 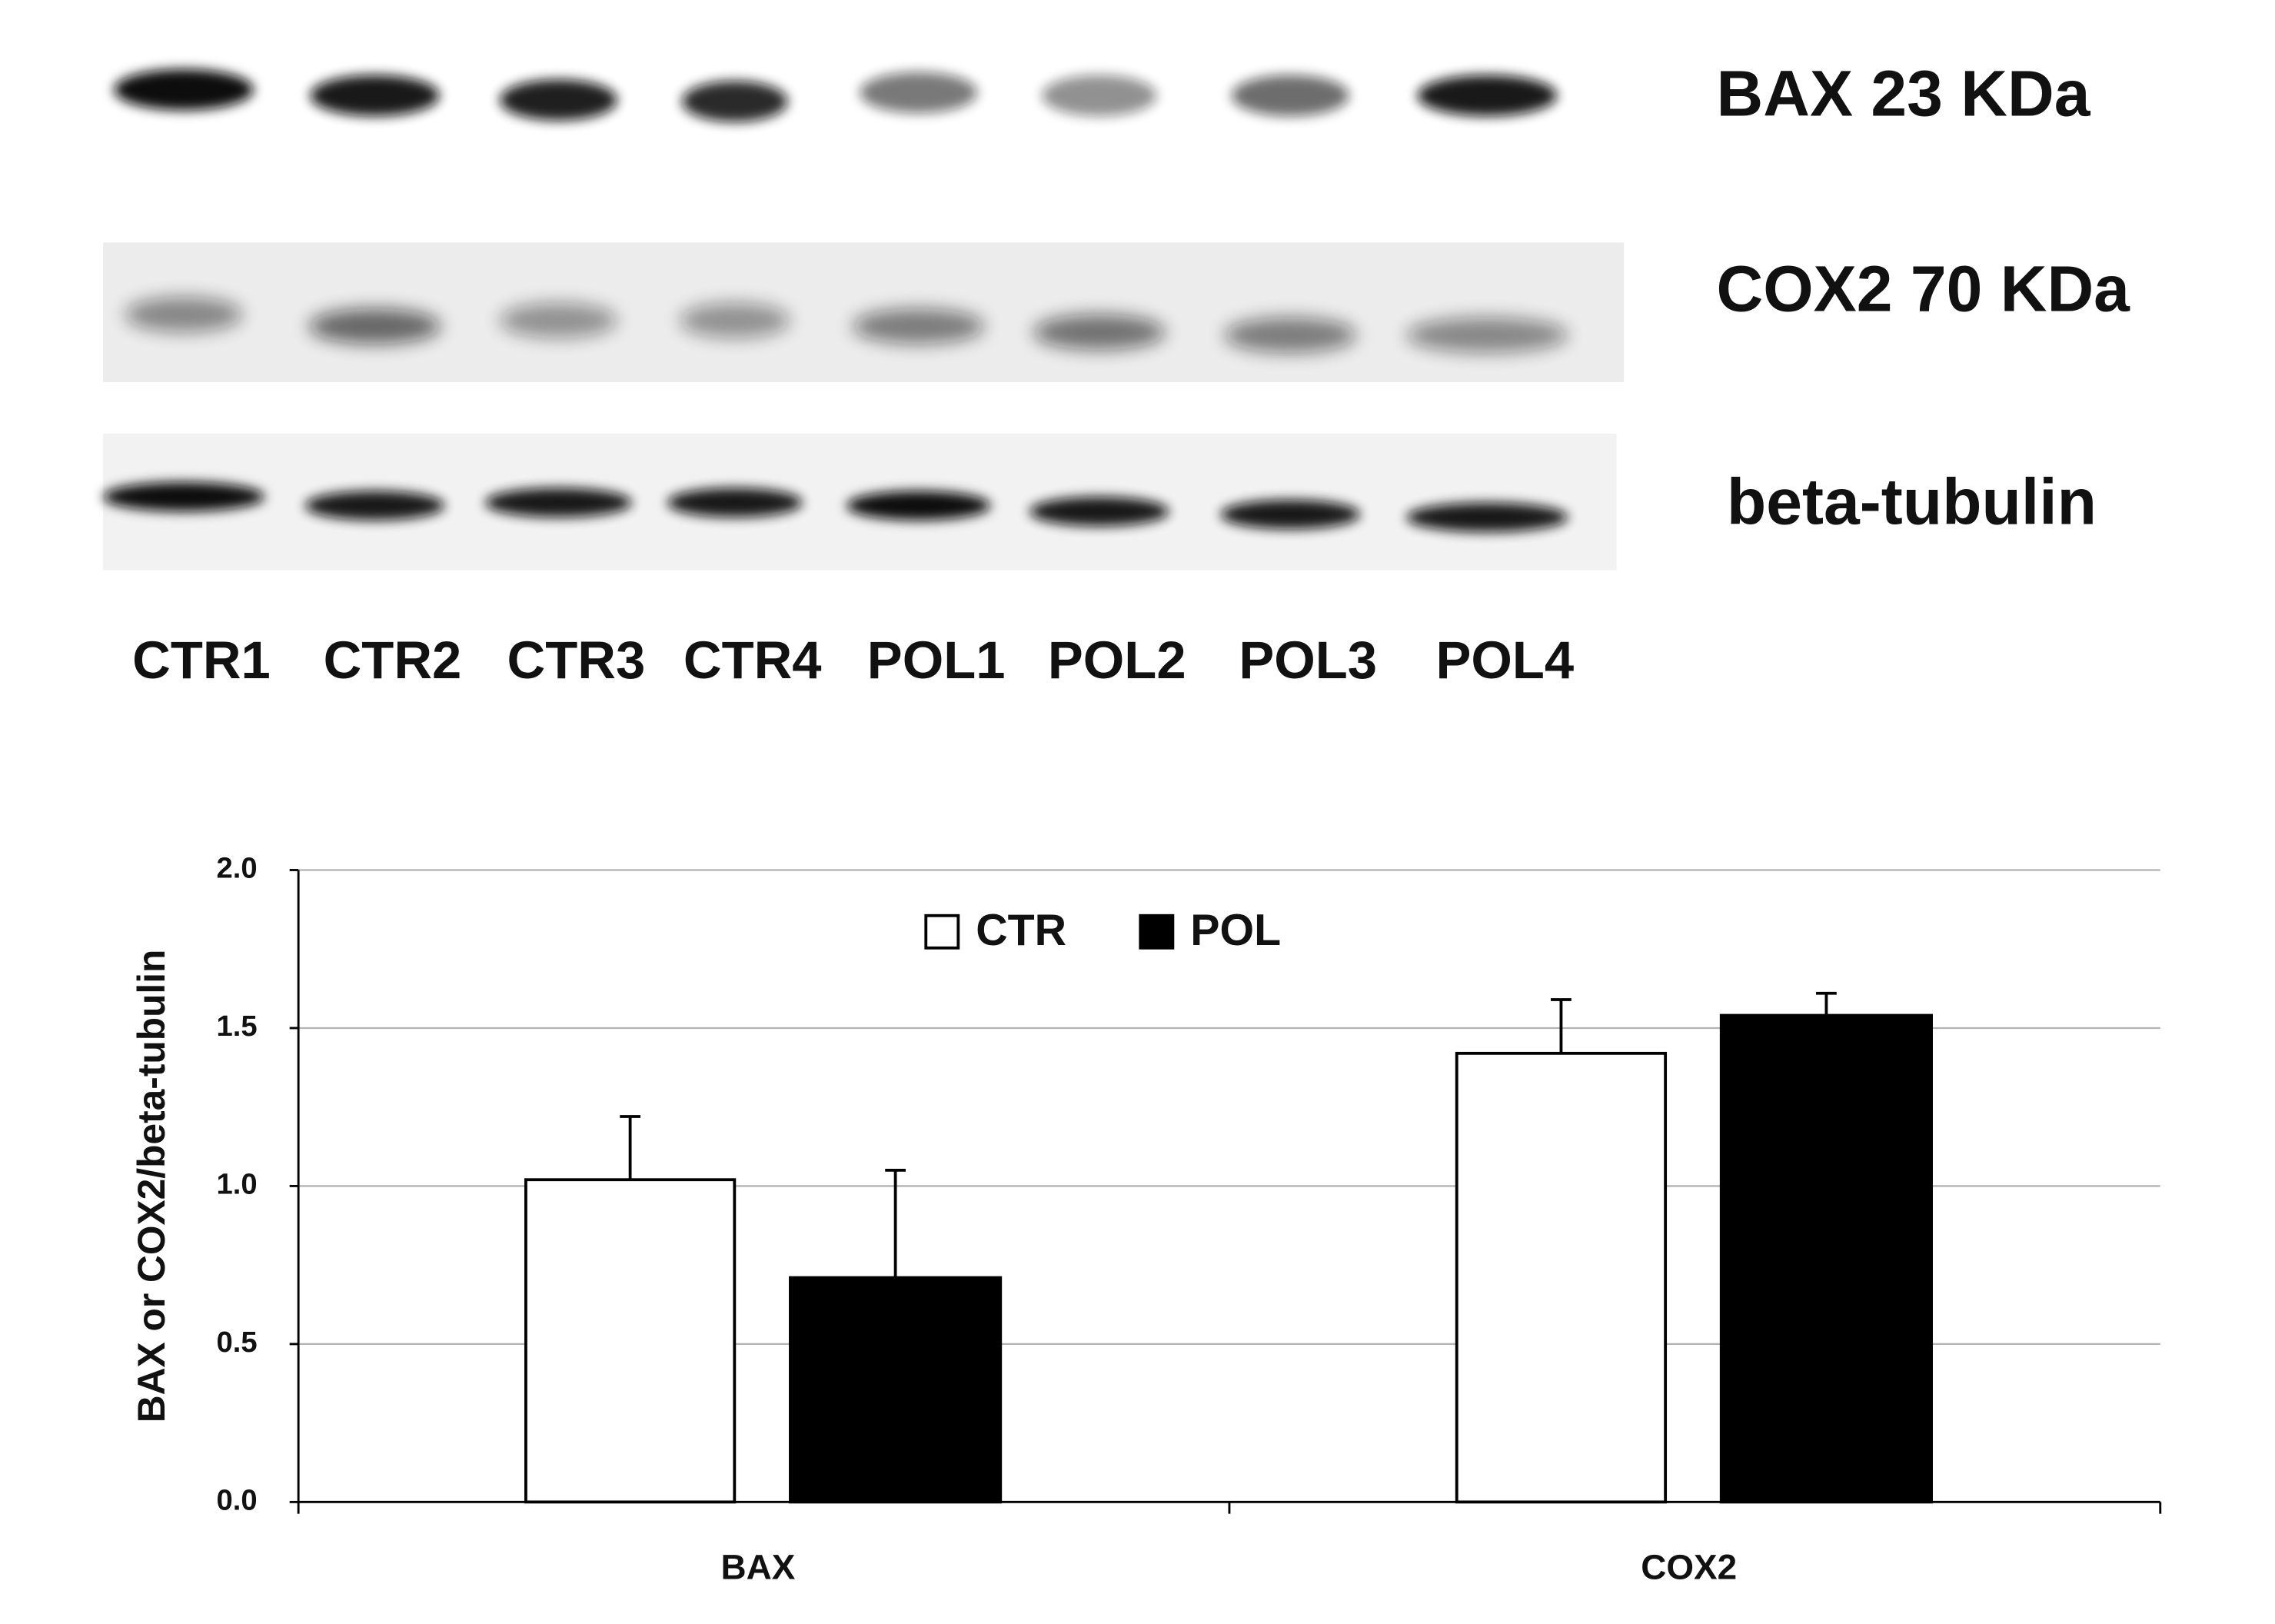 I want to click on y-axis-label: BAX or COX2/beta-tubulin, so click(x=151, y=1186).